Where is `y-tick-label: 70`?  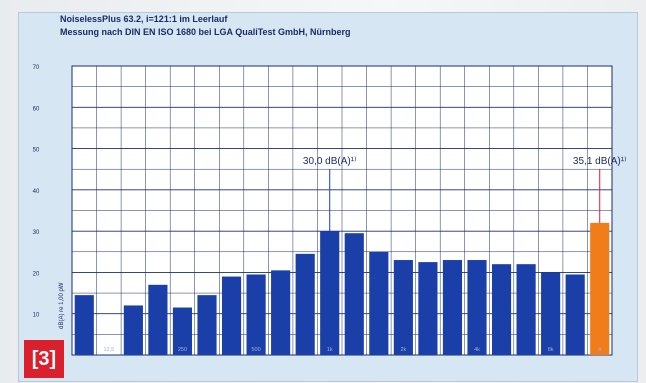
y-tick-label: 70 is located at coordinates (36, 68).